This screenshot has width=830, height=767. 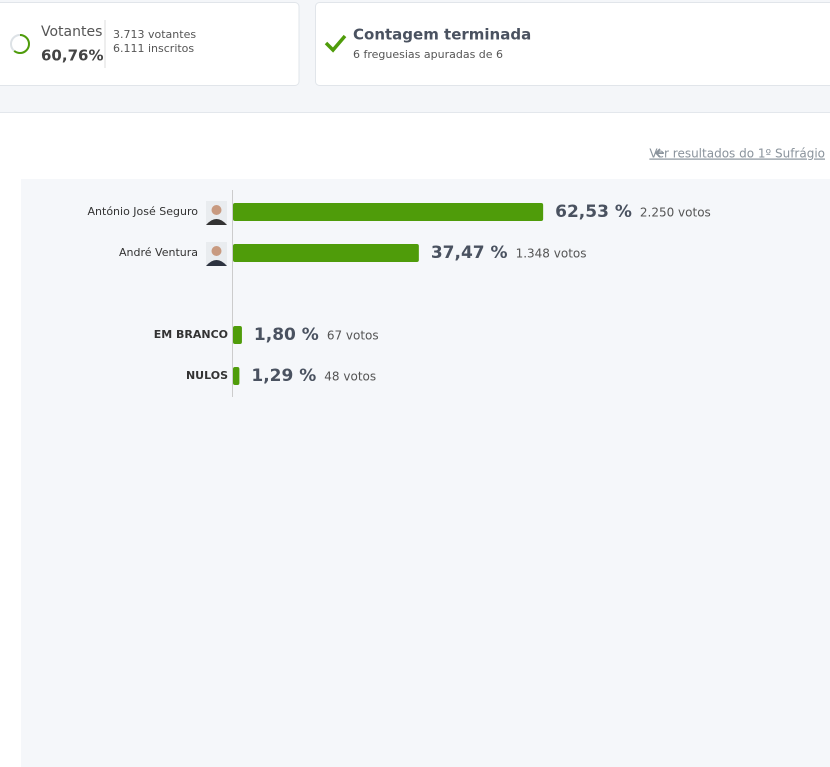 What do you see at coordinates (153, 48) in the screenshot?
I see `registered: 6.111 inscritos` at bounding box center [153, 48].